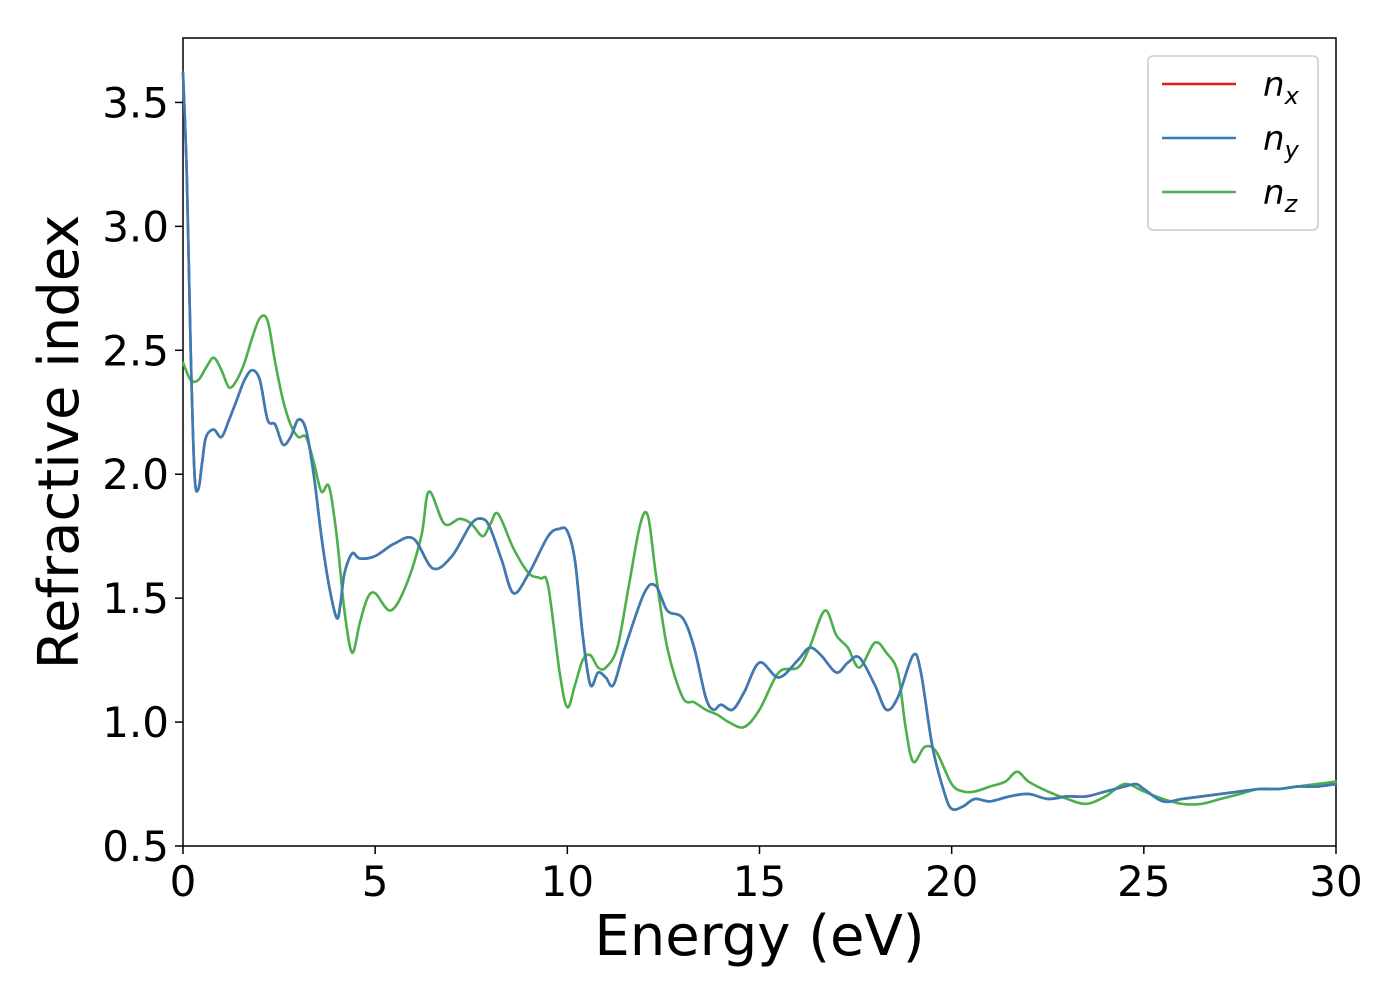 The width and height of the screenshot is (1400, 1000). I want to click on x-tick-label: 10, so click(567, 881).